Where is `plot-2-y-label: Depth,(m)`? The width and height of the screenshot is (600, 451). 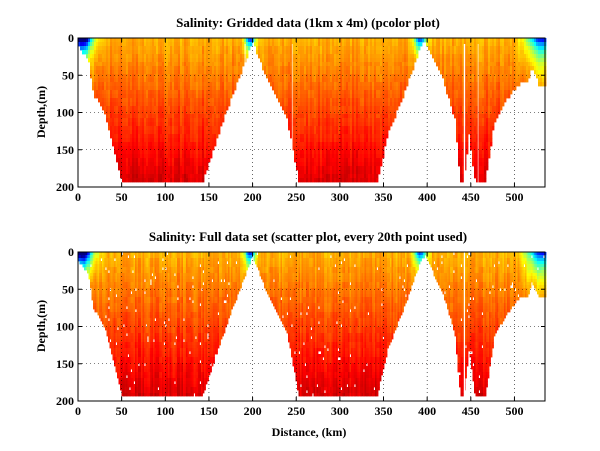 plot-2-y-label: Depth,(m) is located at coordinates (41, 326).